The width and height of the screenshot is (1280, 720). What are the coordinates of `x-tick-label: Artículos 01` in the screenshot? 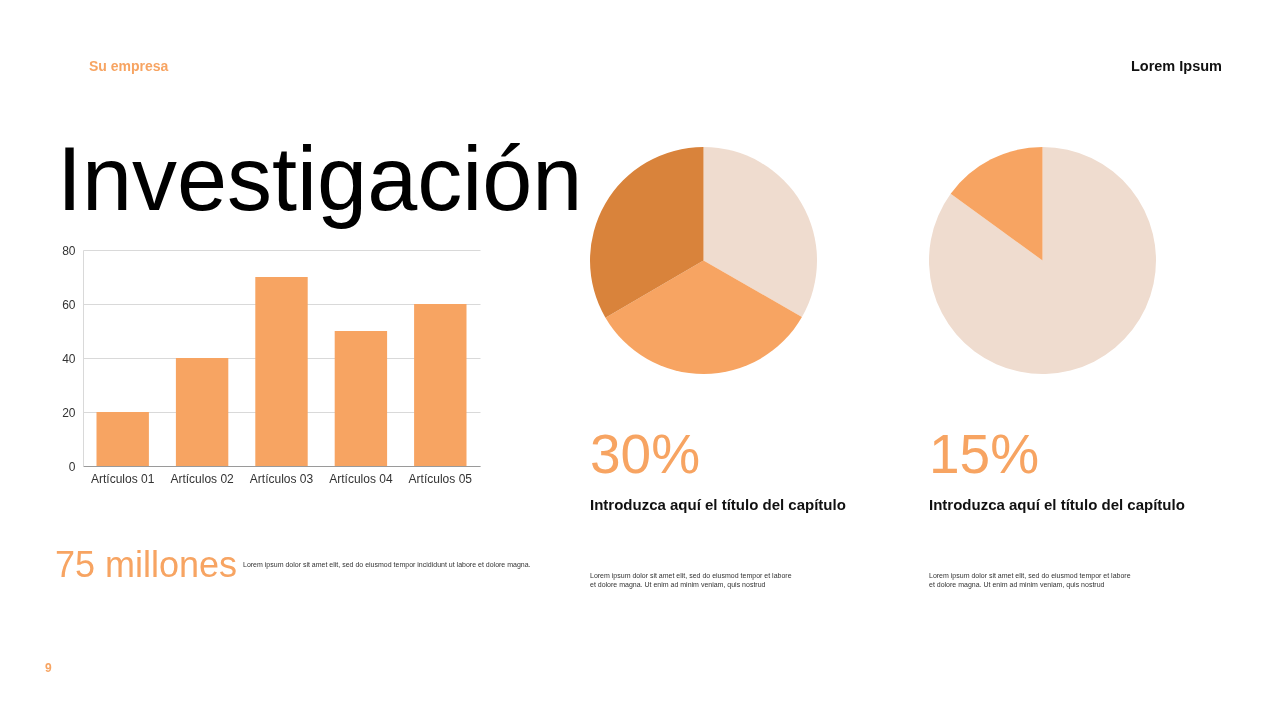 It's located at (123, 478).